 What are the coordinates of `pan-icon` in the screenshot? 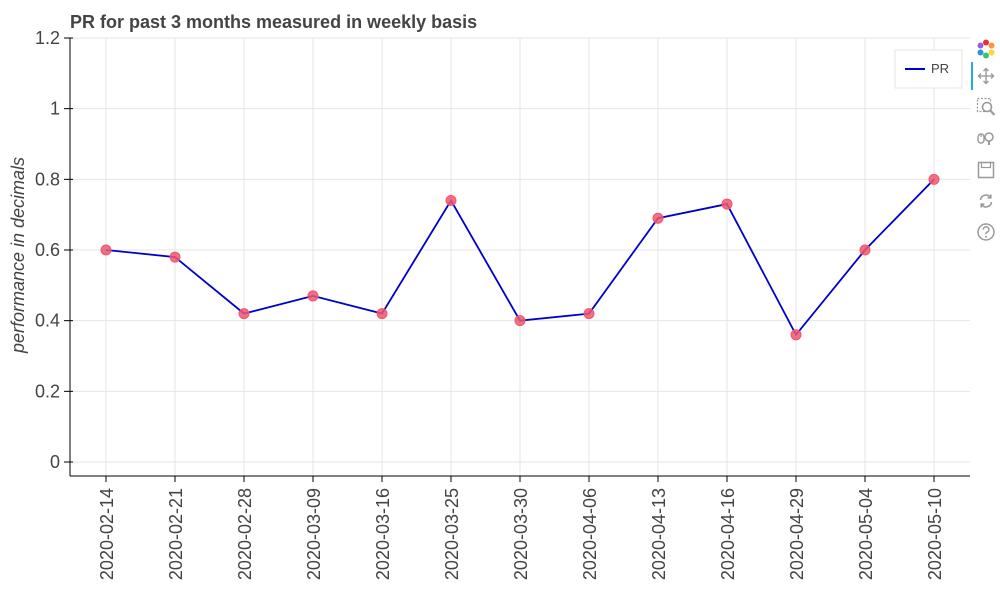 It's located at (986, 76).